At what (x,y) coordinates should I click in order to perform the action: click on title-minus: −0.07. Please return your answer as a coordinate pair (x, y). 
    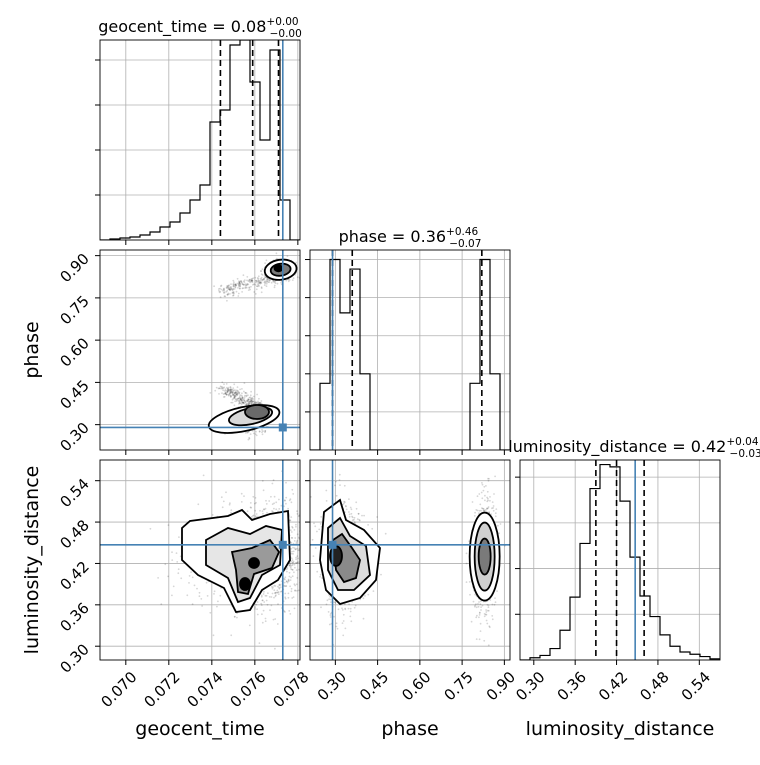
    Looking at the image, I should click on (465, 244).